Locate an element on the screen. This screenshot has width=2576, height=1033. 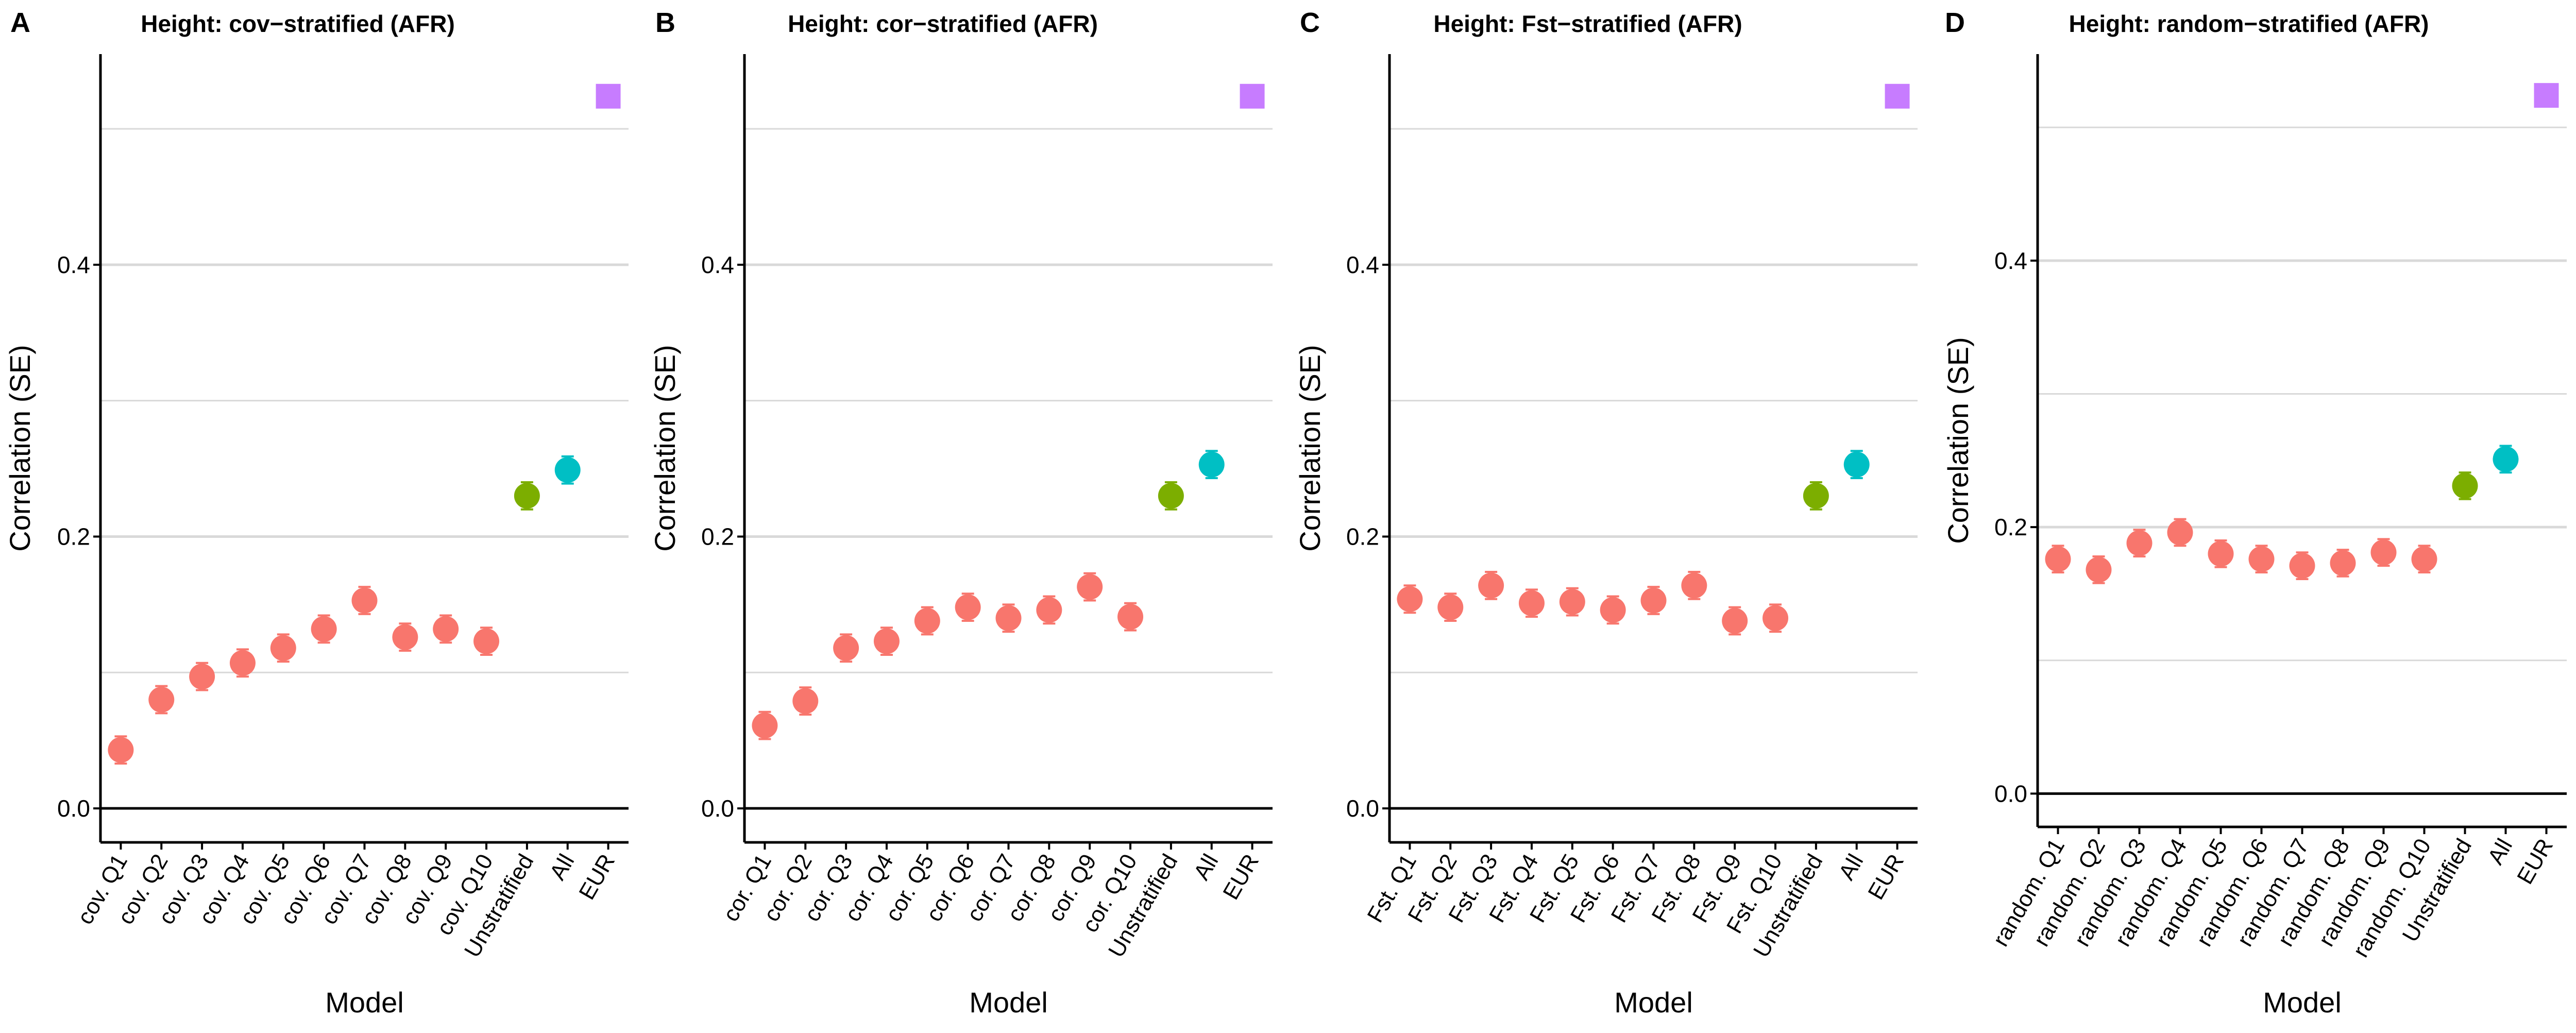
panel-letter: B is located at coordinates (665, 23).